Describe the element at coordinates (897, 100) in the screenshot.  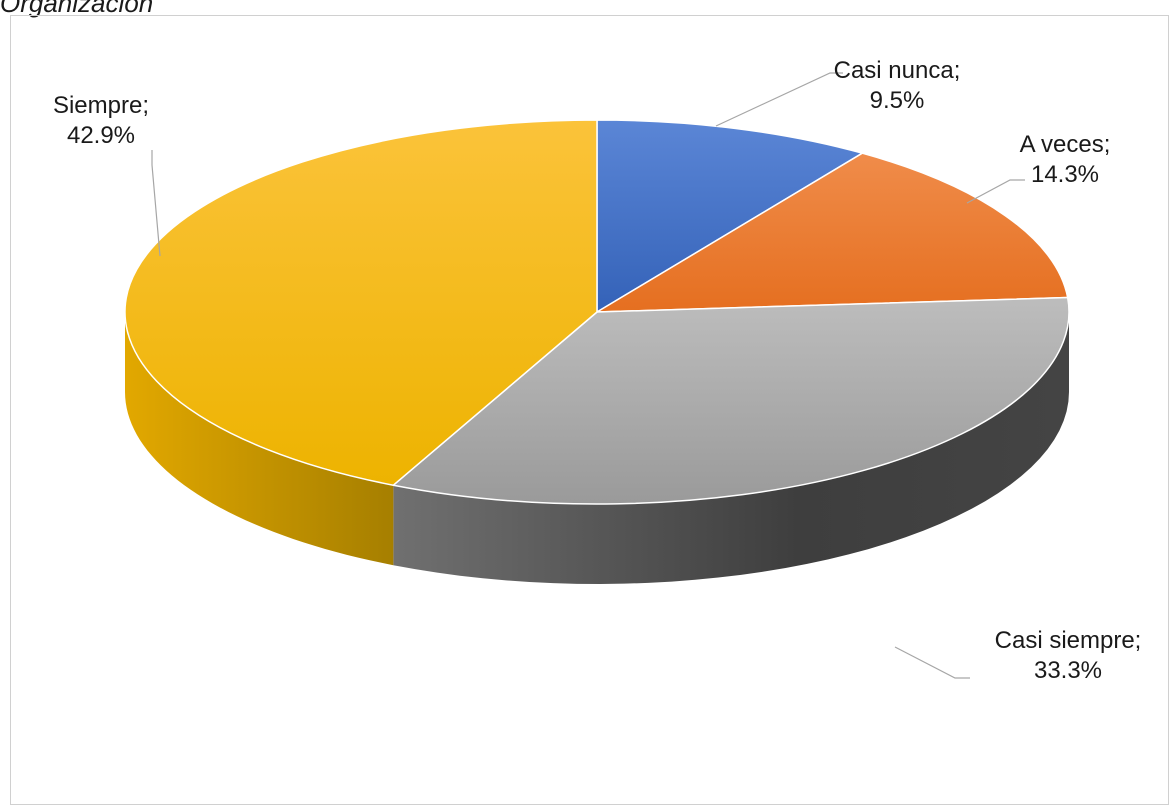
I see `slice-value-casi-nunca: 9.5%` at that location.